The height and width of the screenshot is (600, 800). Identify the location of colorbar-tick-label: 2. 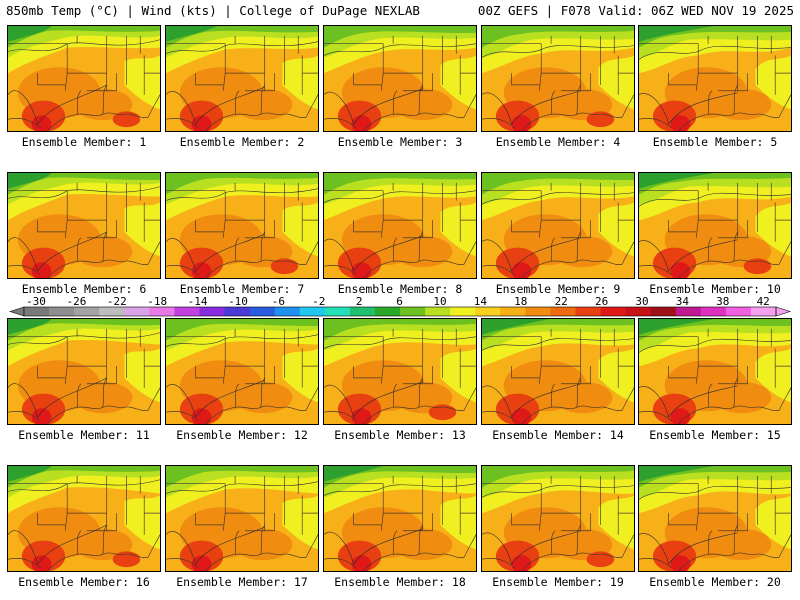
(359, 301).